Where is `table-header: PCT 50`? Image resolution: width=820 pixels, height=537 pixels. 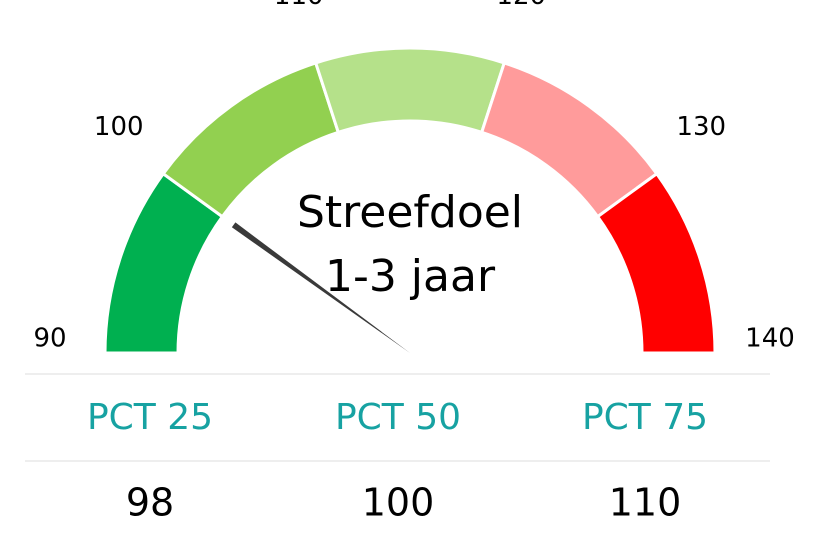
table-header: PCT 50 is located at coordinates (398, 417).